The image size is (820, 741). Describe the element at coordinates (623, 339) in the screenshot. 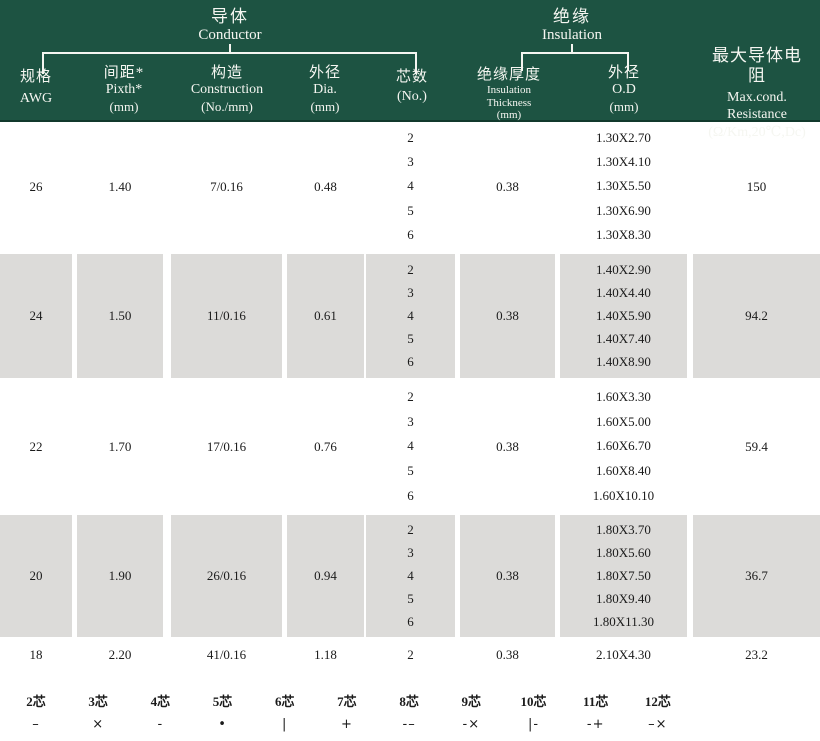

I see `od-value: 1.40X7.40` at that location.